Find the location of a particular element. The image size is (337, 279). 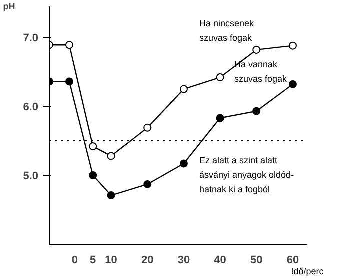

x-tick-label: 60 is located at coordinates (293, 260).